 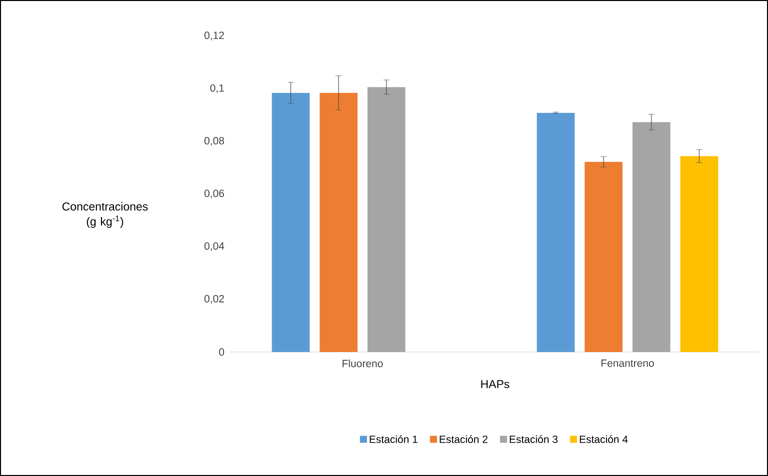 I want to click on x-axis-title: HAPs, so click(x=495, y=384).